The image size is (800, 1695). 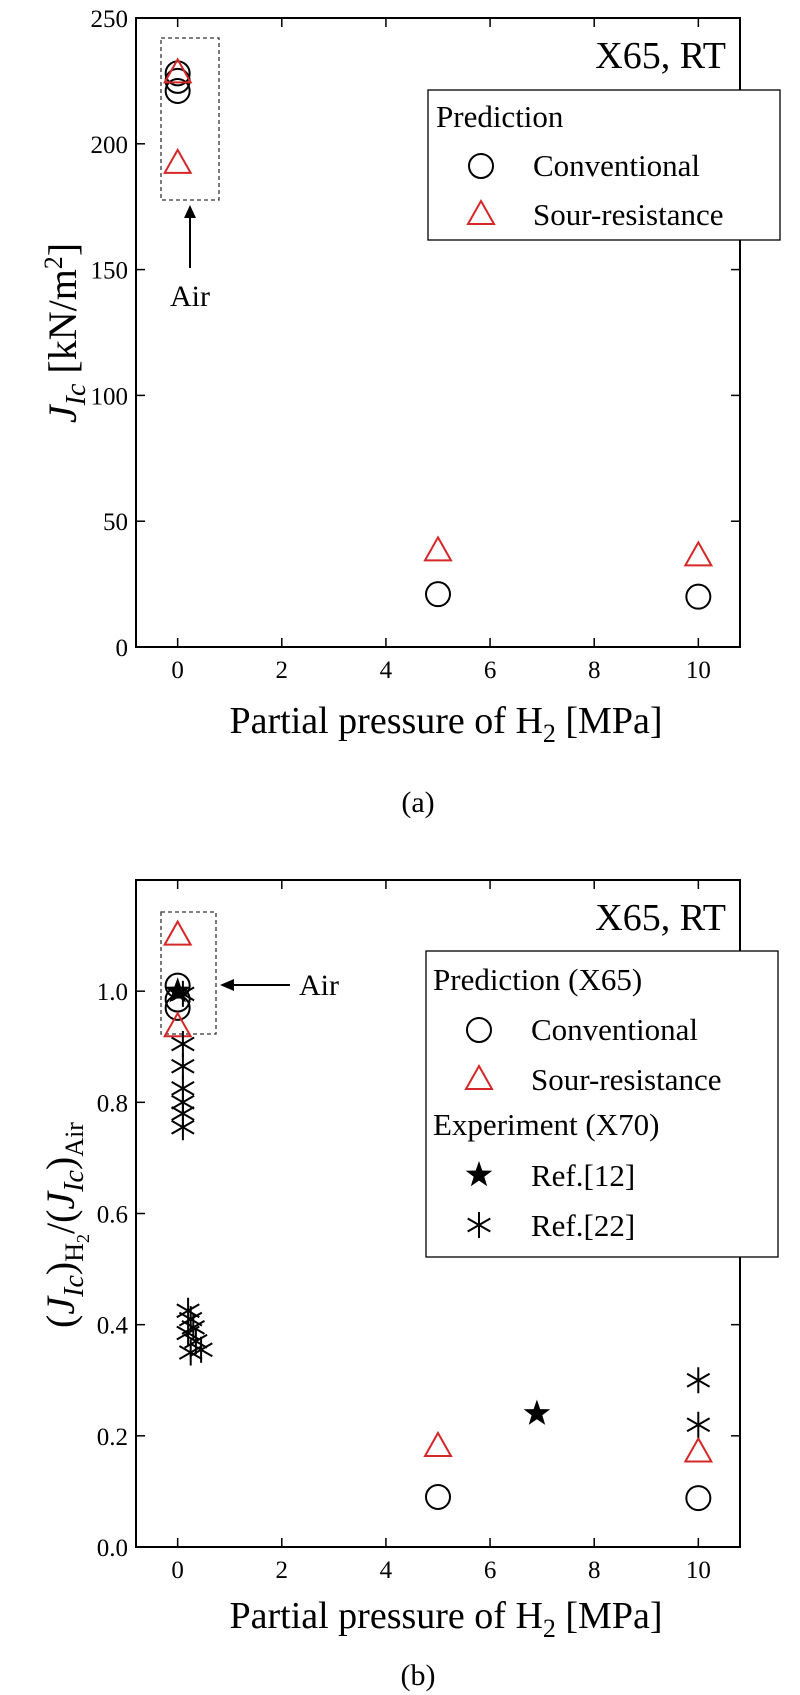 I want to click on y-tick-label: 0.2, so click(x=112, y=1437).